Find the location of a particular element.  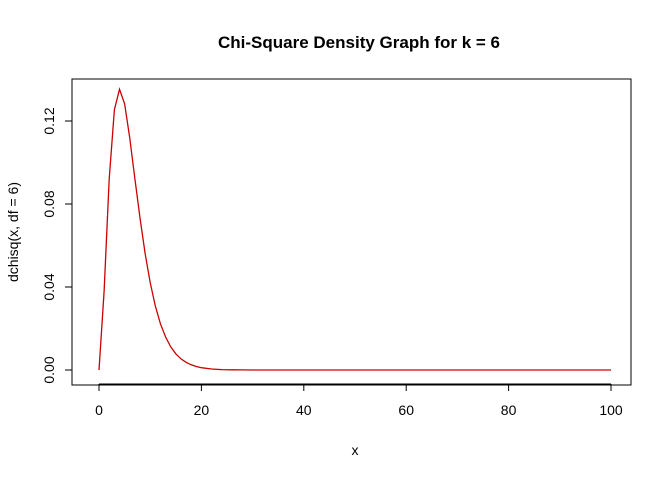

y-tick-label: 0.00 is located at coordinates (49, 369).